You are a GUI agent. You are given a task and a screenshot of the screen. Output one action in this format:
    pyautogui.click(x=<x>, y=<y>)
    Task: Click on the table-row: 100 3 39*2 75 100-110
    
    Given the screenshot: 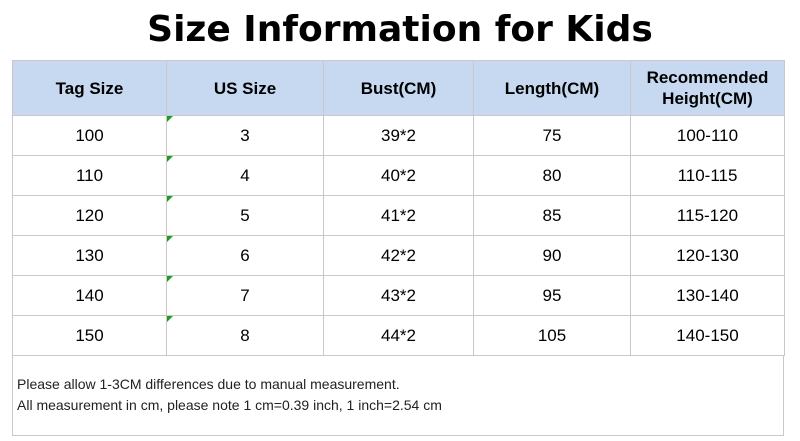 What is the action you would take?
    pyautogui.click(x=398, y=135)
    